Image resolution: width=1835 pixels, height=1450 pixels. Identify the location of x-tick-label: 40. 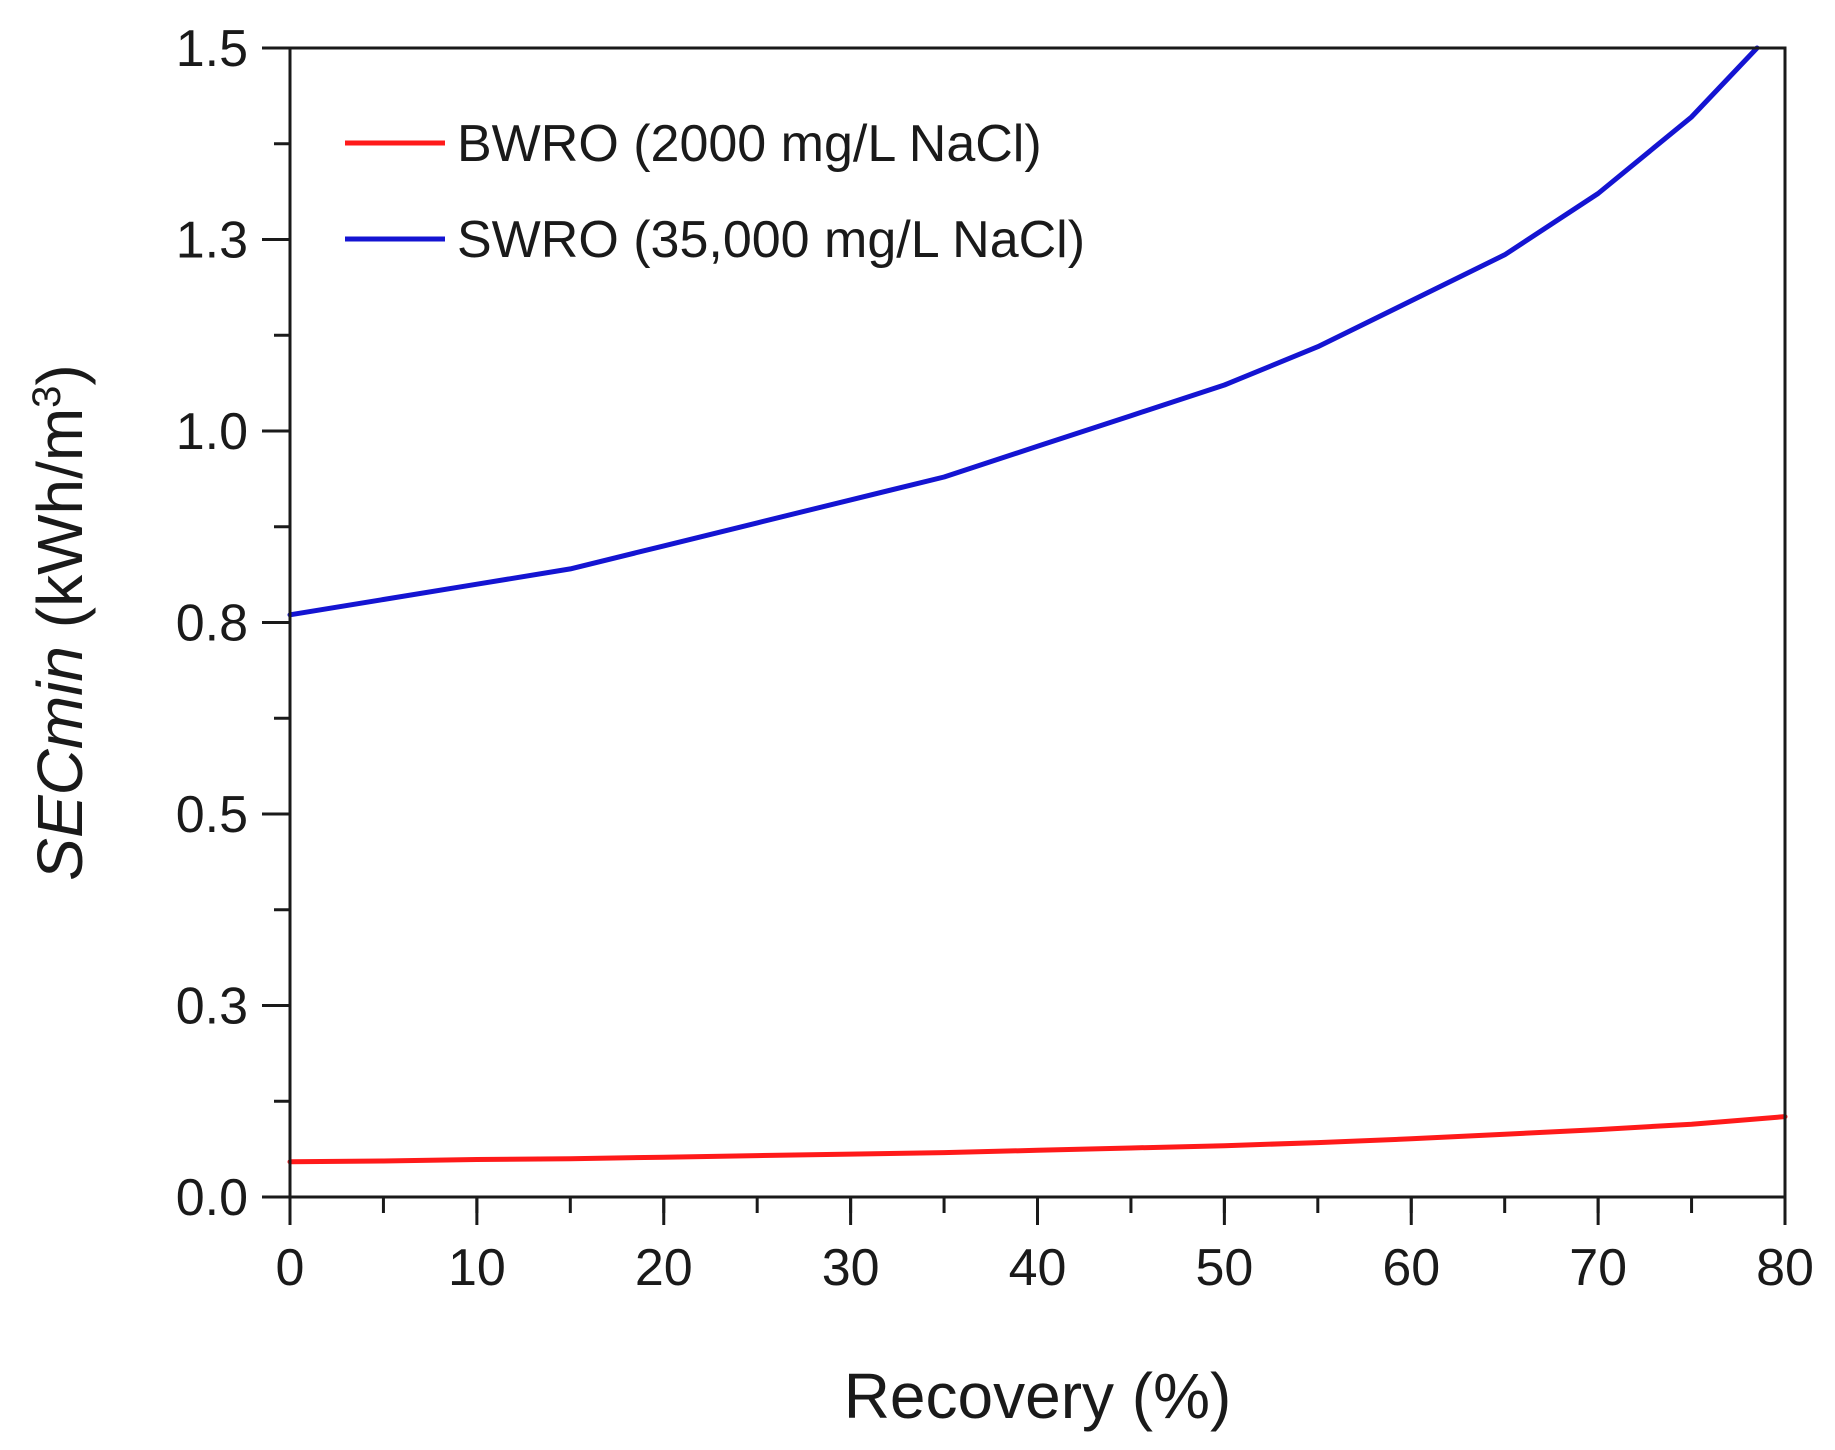
(1038, 1268).